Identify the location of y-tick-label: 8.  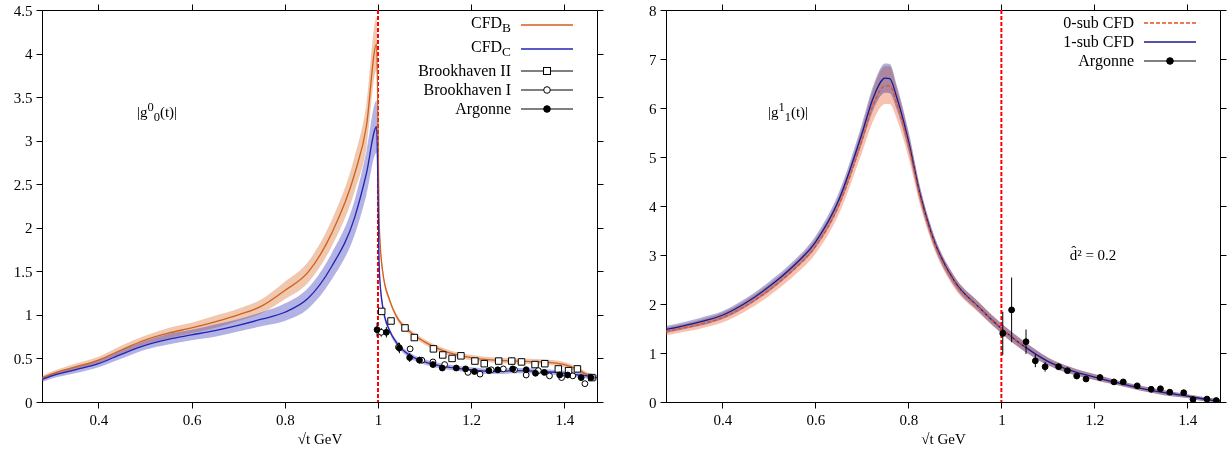
(653, 10).